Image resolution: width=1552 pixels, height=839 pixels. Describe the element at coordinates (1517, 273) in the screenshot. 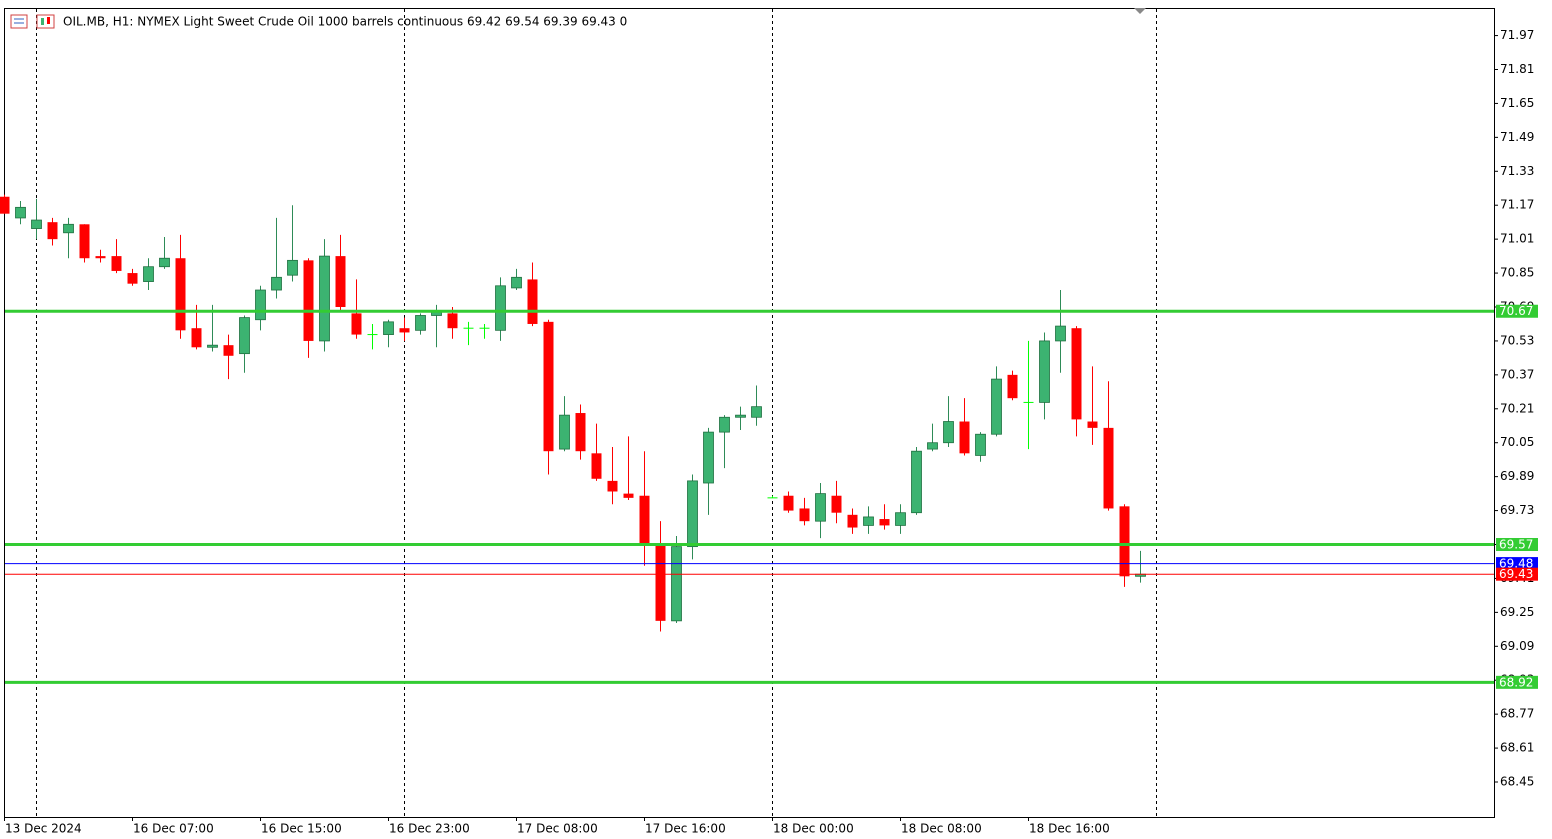

I see `y-tick-label: 70.85` at that location.